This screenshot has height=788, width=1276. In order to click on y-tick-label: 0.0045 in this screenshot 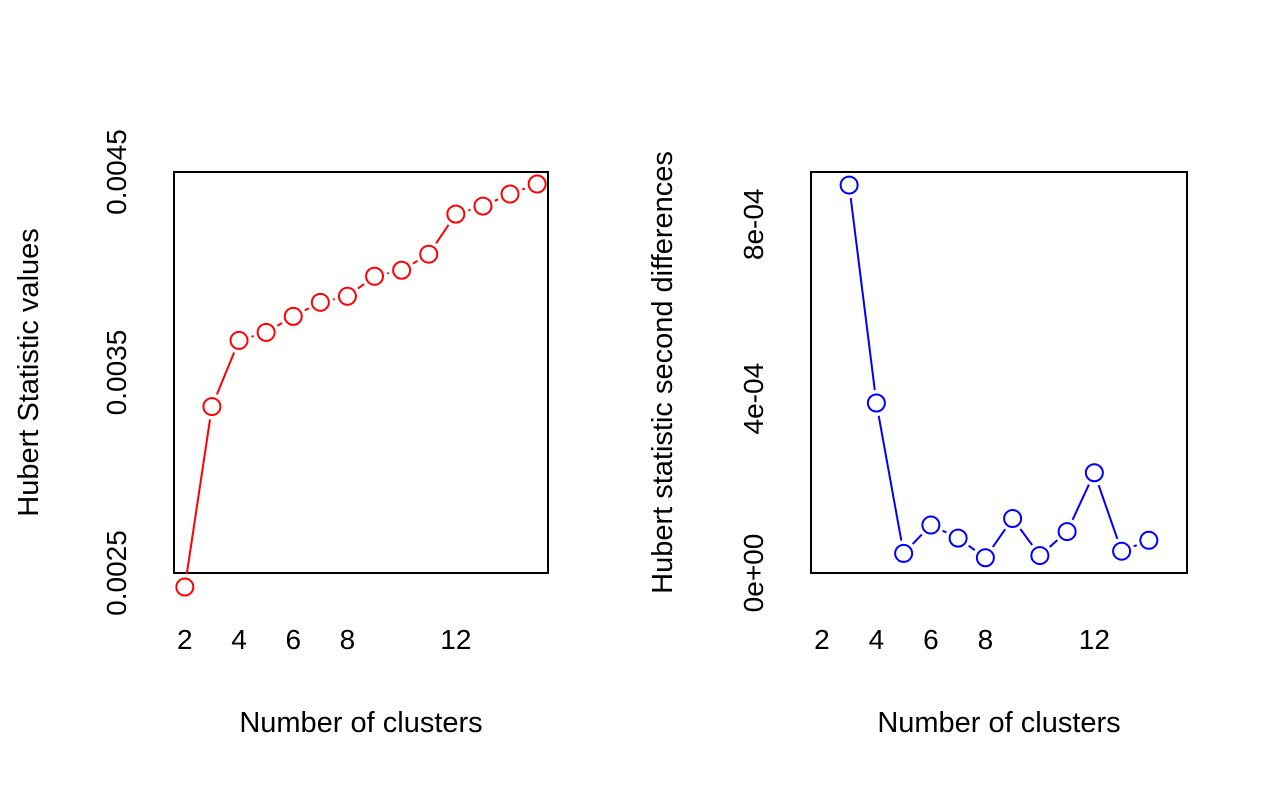, I will do `click(116, 172)`.